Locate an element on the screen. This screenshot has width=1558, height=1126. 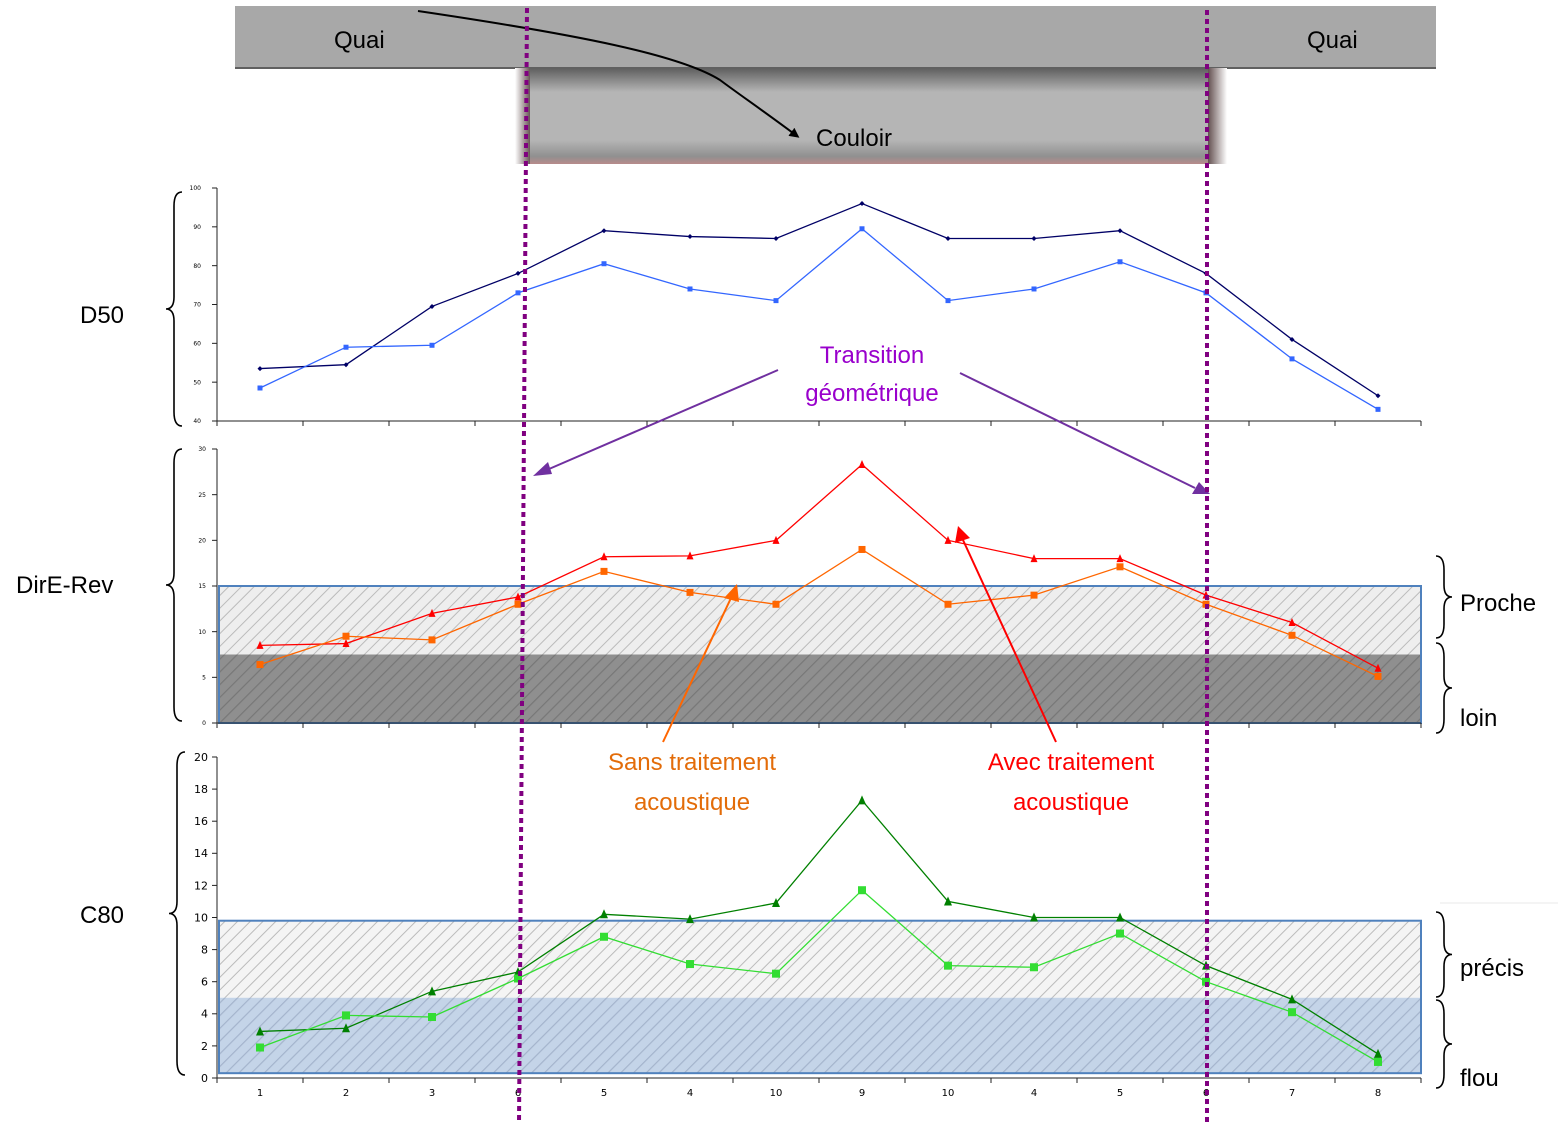
transition-label-line1: Transition is located at coordinates (872, 355).